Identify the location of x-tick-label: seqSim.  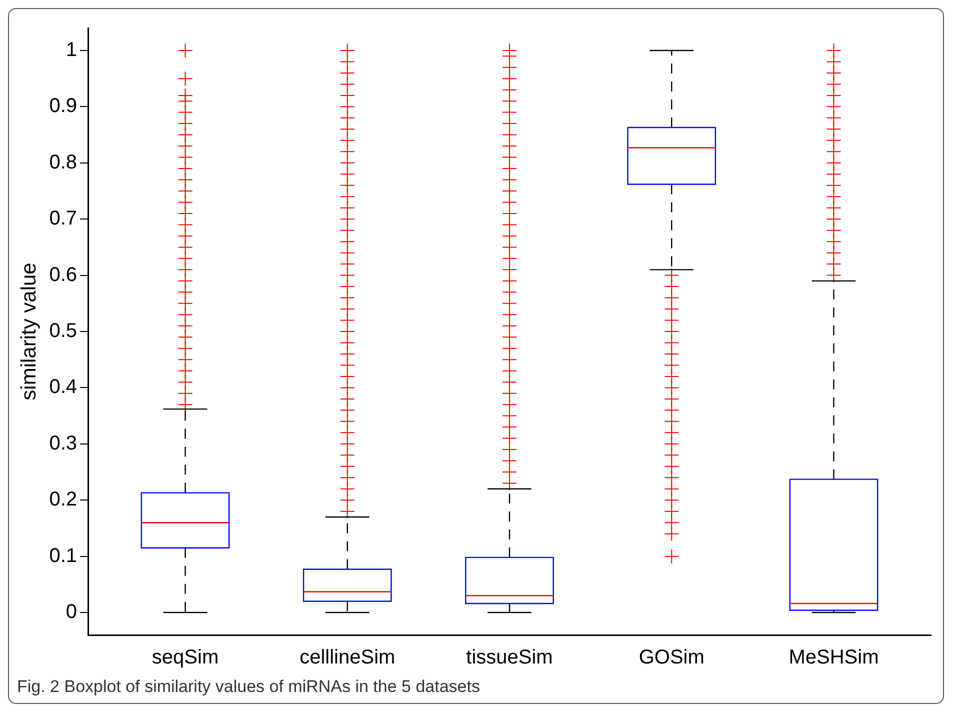
(185, 657).